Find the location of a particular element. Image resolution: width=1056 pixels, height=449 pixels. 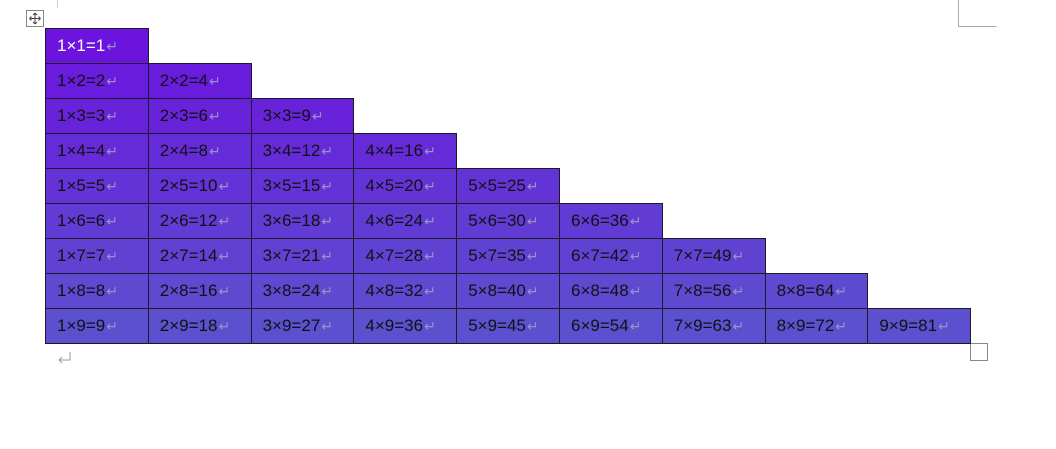

table-cell: 5×5=25 is located at coordinates (508, 186).